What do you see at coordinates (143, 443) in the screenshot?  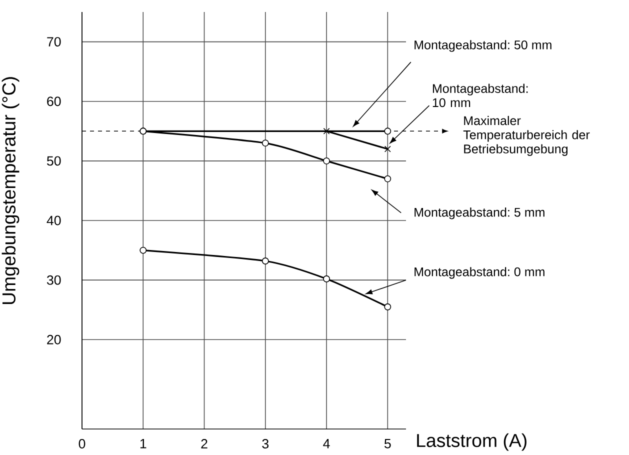 I see `x-tick-label: 1` at bounding box center [143, 443].